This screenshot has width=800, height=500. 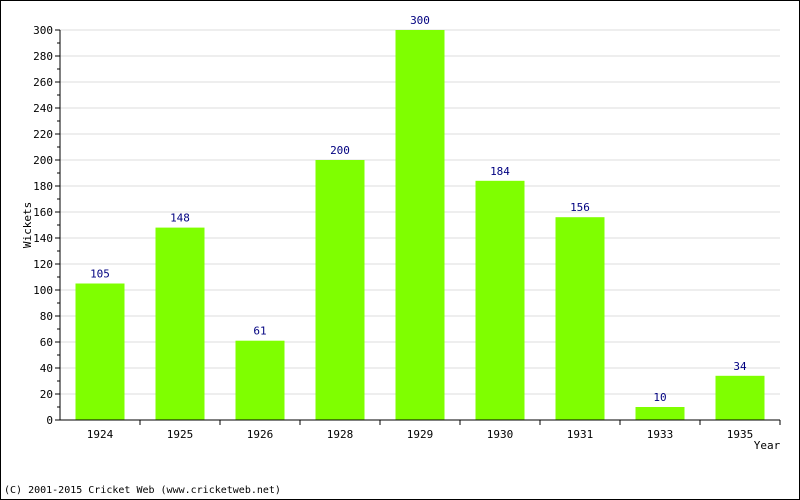 What do you see at coordinates (740, 366) in the screenshot?
I see `data-label-1935: 34` at bounding box center [740, 366].